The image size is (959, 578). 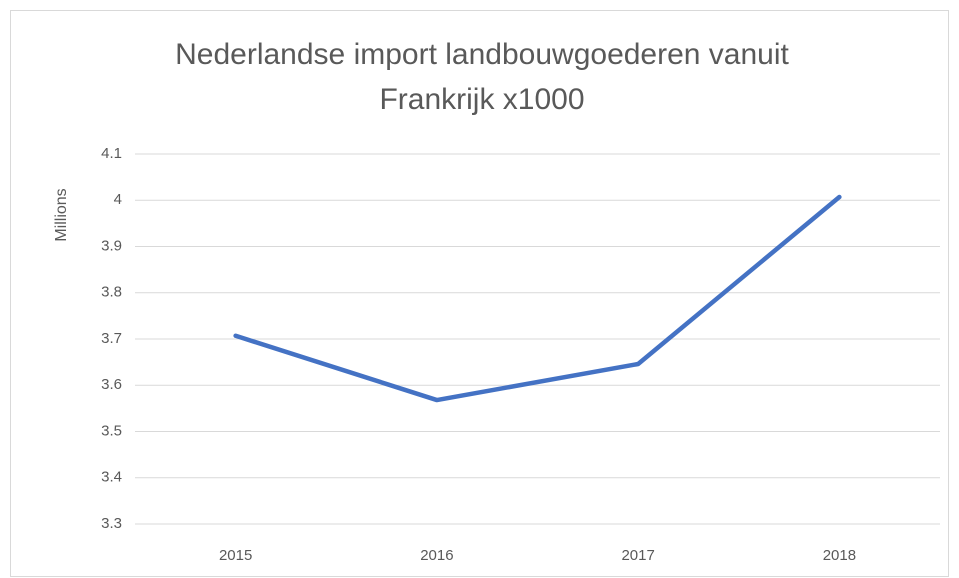 What do you see at coordinates (637, 555) in the screenshot?
I see `x-tick-label: 2017` at bounding box center [637, 555].